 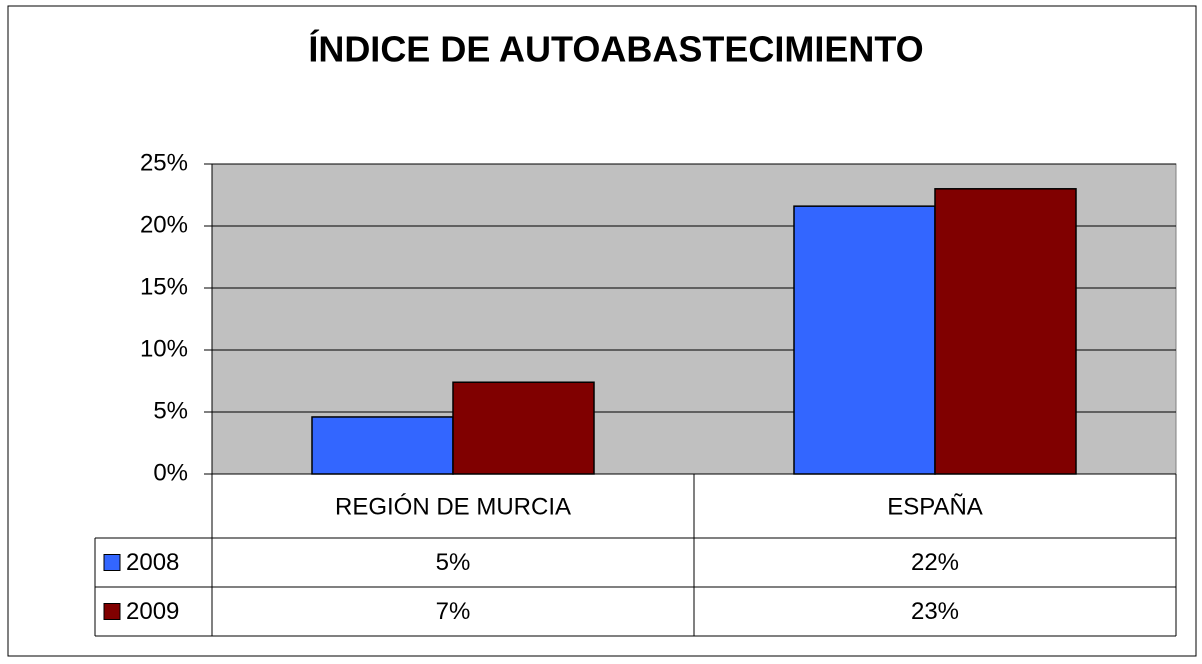 I want to click on legend-label: 2009, so click(x=152, y=611).